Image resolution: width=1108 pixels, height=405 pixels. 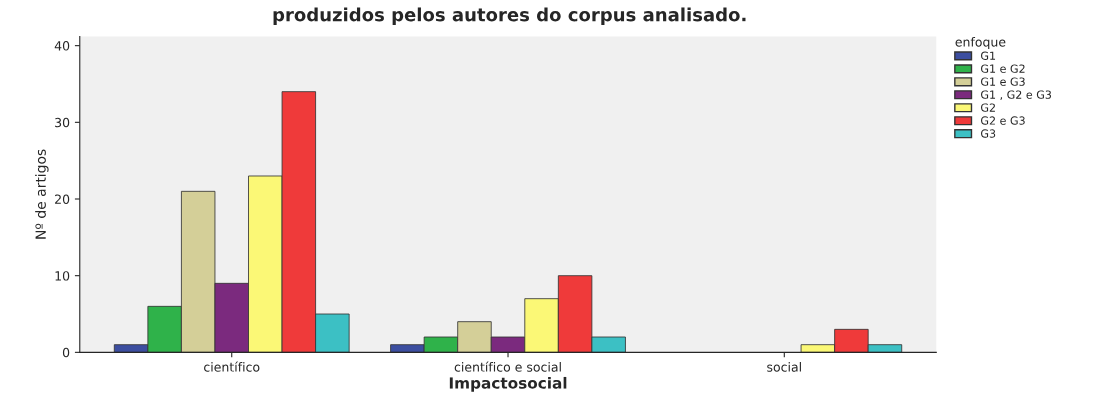 I want to click on y-axis-title: Nº de artigos, so click(x=42, y=194).